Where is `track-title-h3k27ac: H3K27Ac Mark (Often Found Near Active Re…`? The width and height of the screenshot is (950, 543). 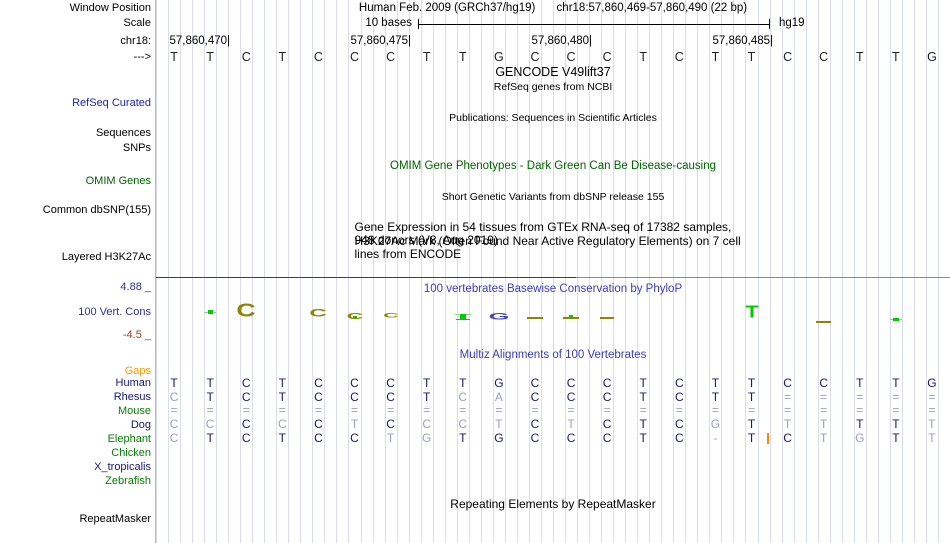 track-title-h3k27ac: H3K27Ac Mark (Often Found Near Active Re… is located at coordinates (547, 247).